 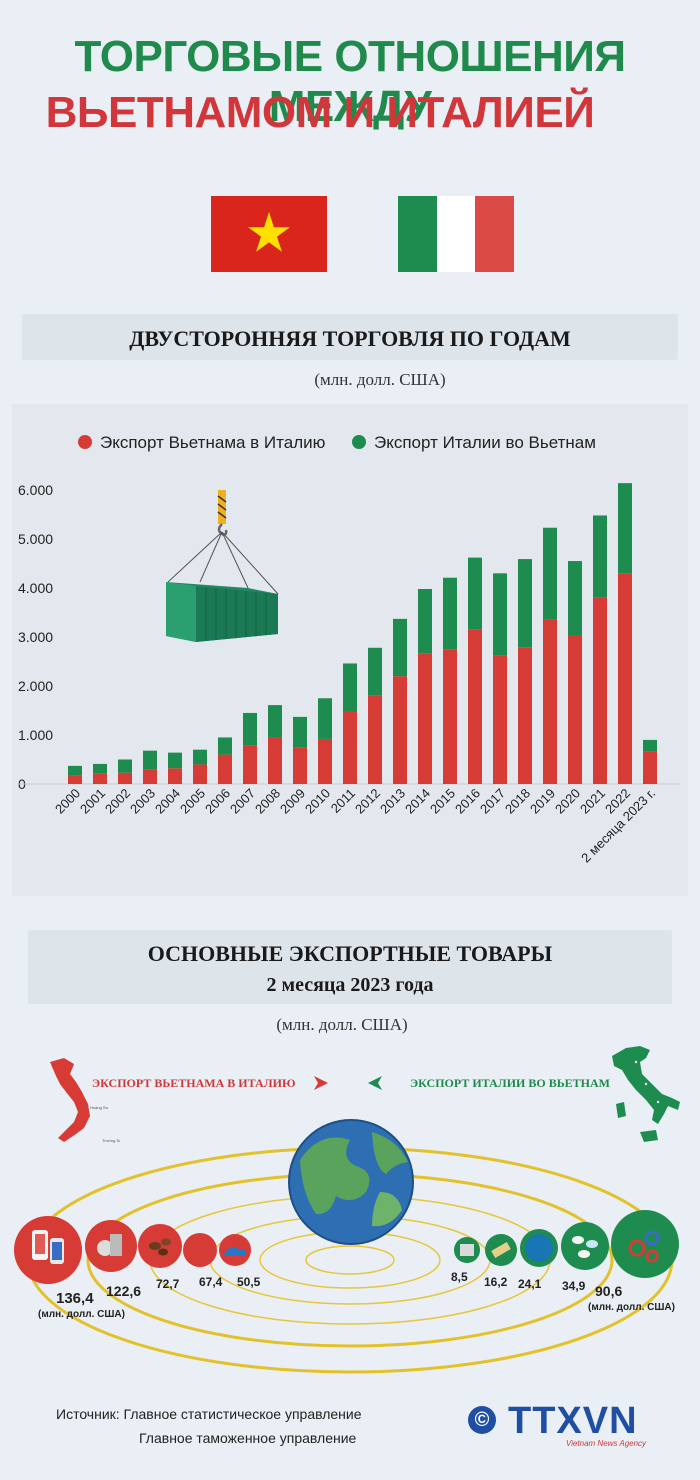 I want to click on y-tick-label: 6.000, so click(x=35, y=490).